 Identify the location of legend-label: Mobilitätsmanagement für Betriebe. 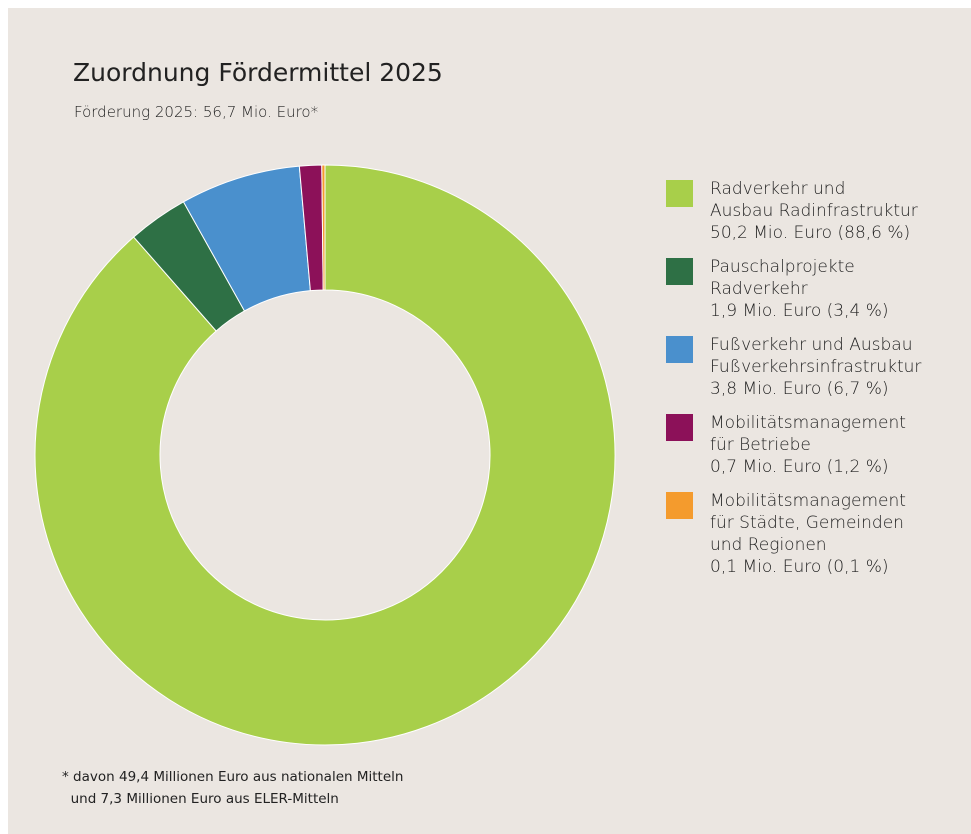
(808, 434).